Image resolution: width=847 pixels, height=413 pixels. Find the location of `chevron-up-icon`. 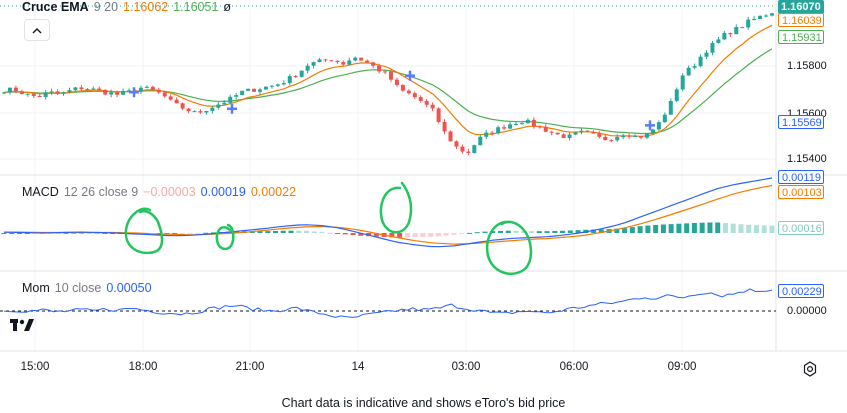

chevron-up-icon is located at coordinates (37, 30).